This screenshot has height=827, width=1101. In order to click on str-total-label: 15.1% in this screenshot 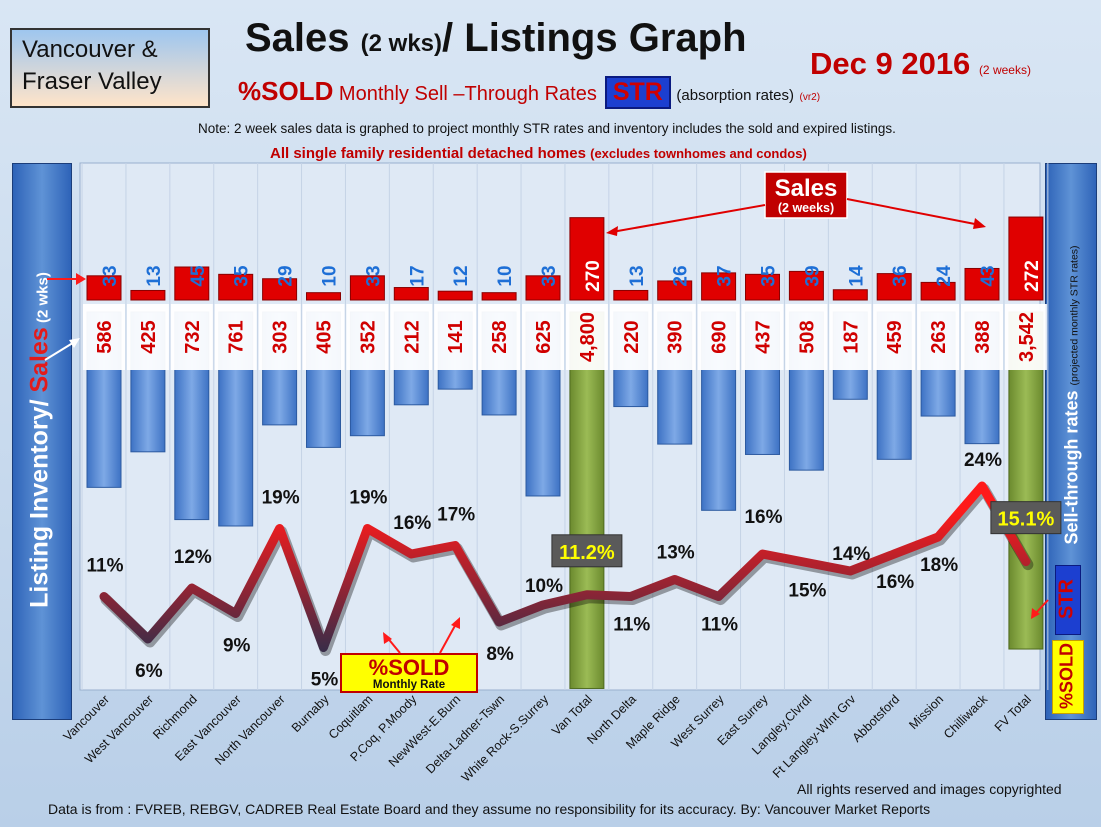, I will do `click(1026, 520)`.